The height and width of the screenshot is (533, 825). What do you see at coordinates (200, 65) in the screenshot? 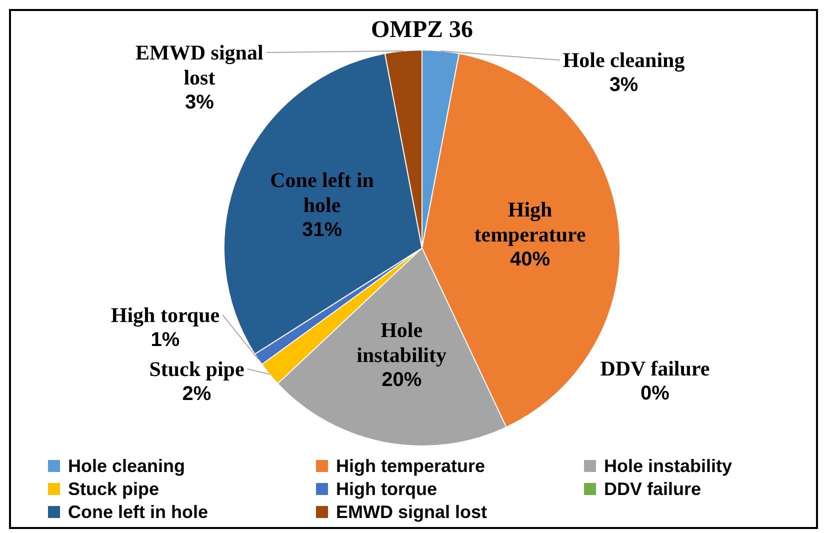
I see `slice-label: EMWD signal lost` at bounding box center [200, 65].